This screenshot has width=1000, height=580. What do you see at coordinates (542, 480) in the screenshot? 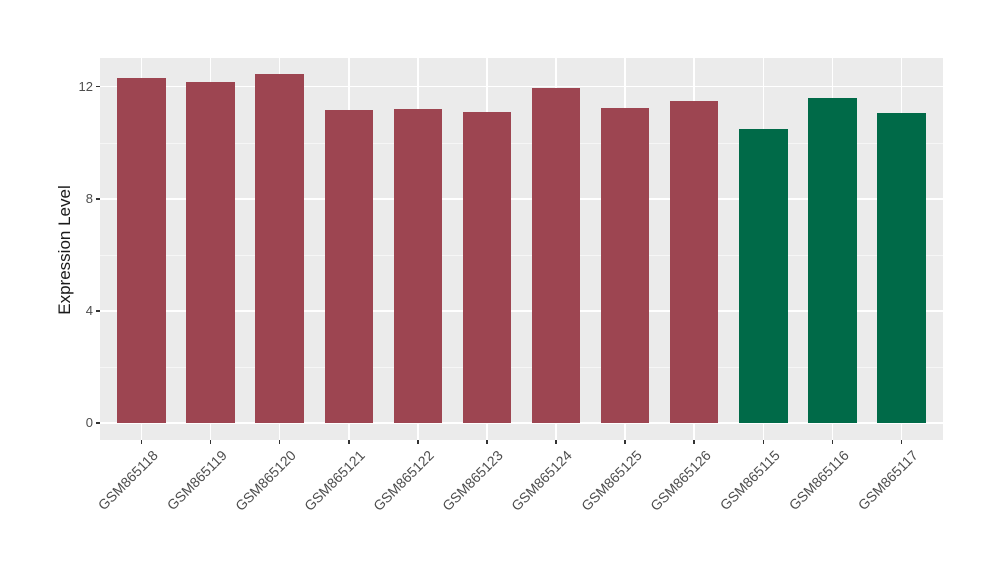
I see `x-tick-label-GSM865124: GSM865124` at bounding box center [542, 480].